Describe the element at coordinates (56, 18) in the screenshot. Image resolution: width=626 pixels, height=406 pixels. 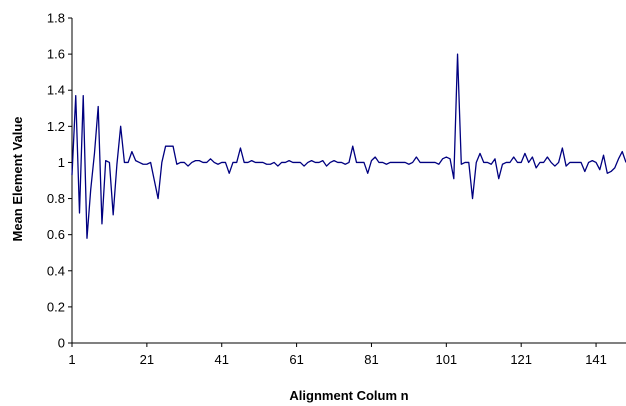
I see `y-tick-label: 1.8` at that location.